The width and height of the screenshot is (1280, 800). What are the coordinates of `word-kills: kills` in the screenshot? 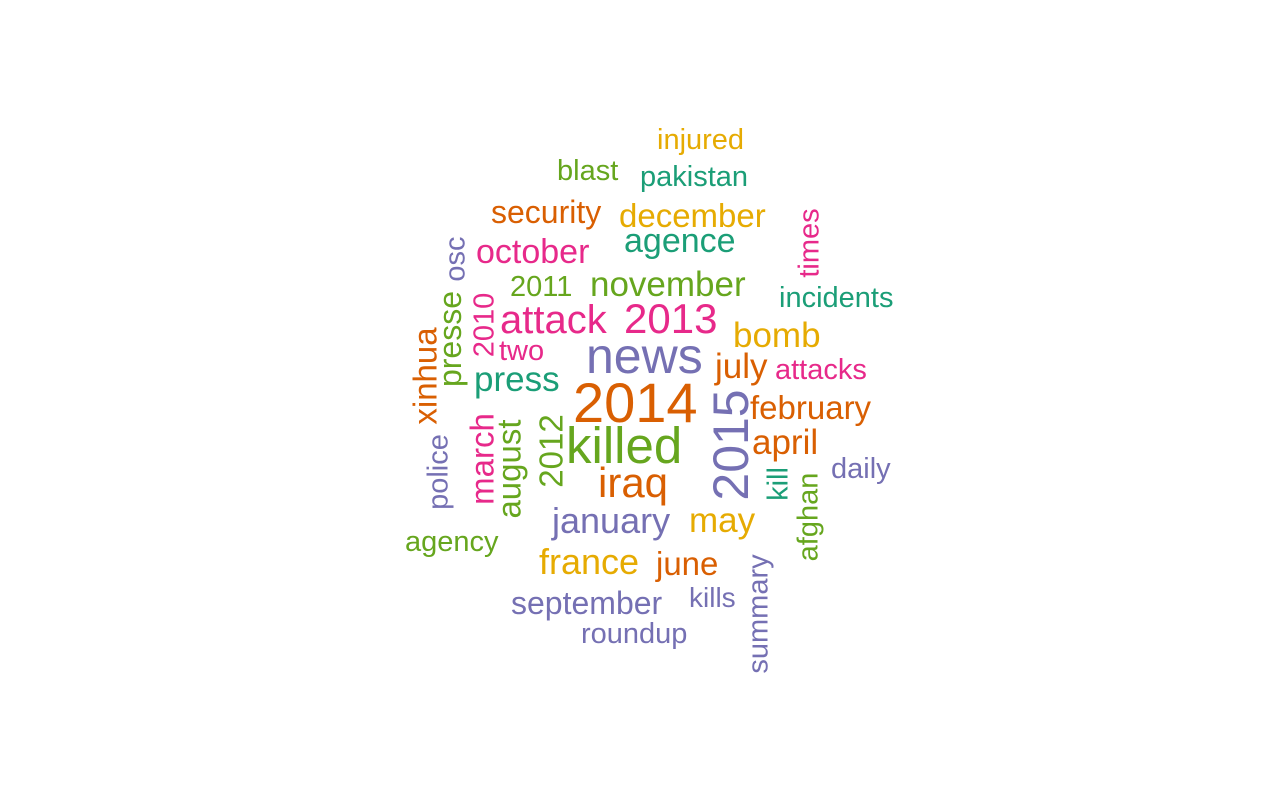 It's located at (712, 597).